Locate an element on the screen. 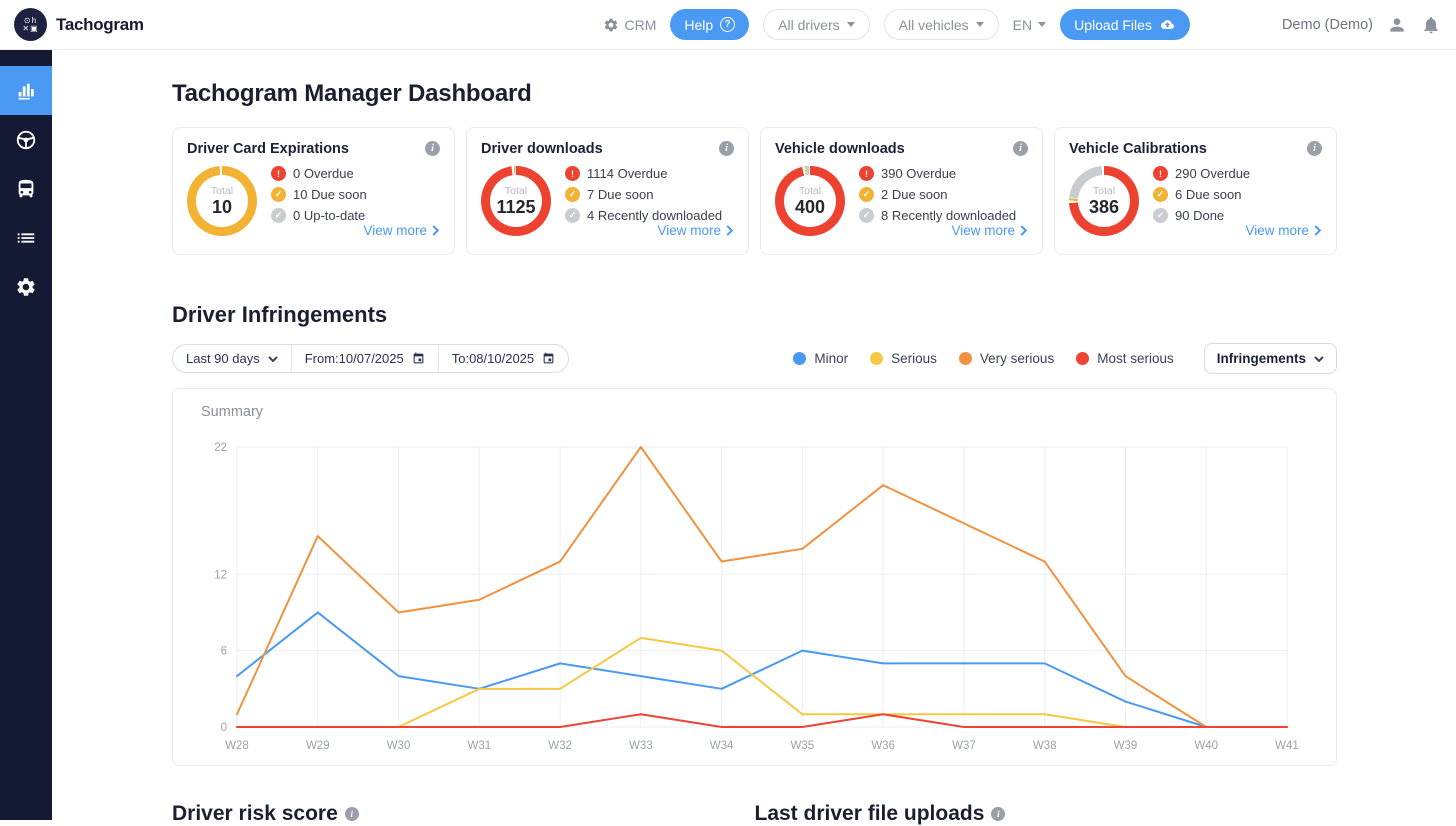 The height and width of the screenshot is (826, 1456). help-button: Help ? is located at coordinates (710, 24).